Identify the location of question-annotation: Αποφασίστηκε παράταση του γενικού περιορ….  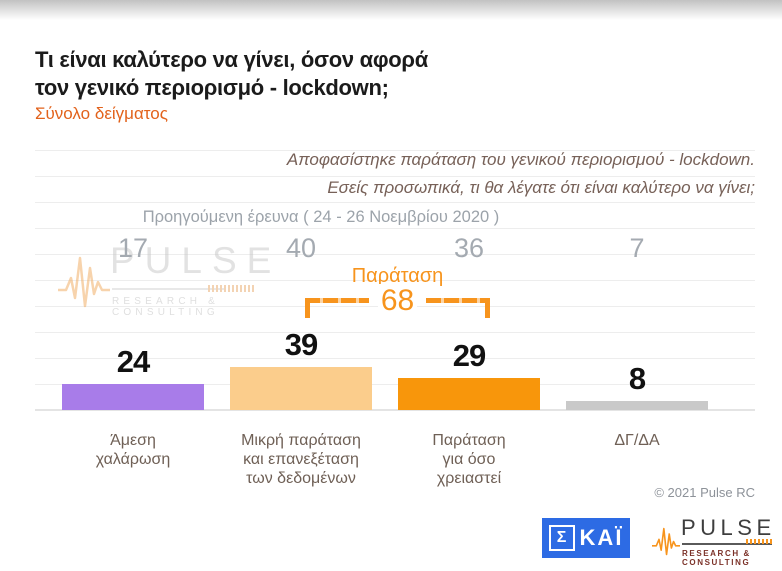
(475, 174).